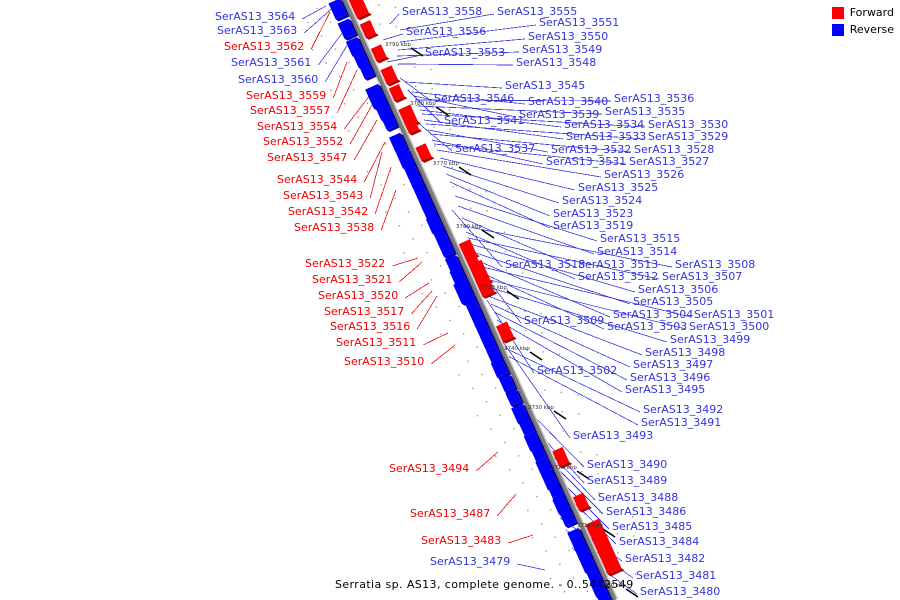 Image resolution: width=900 pixels, height=600 pixels. I want to click on gene-label: SerAS13_3488, so click(638, 497).